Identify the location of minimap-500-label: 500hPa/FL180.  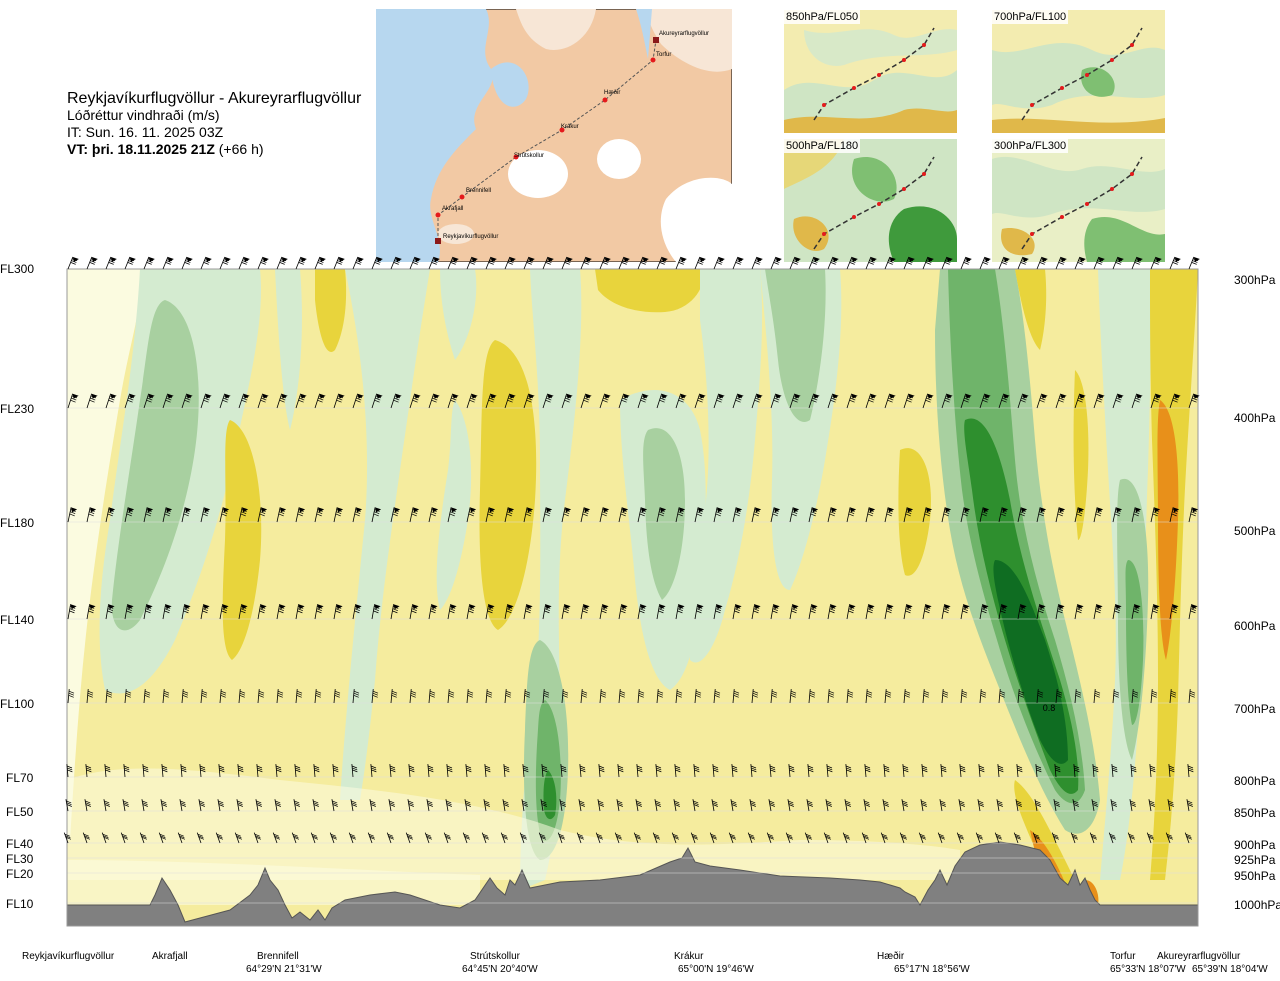
(822, 146).